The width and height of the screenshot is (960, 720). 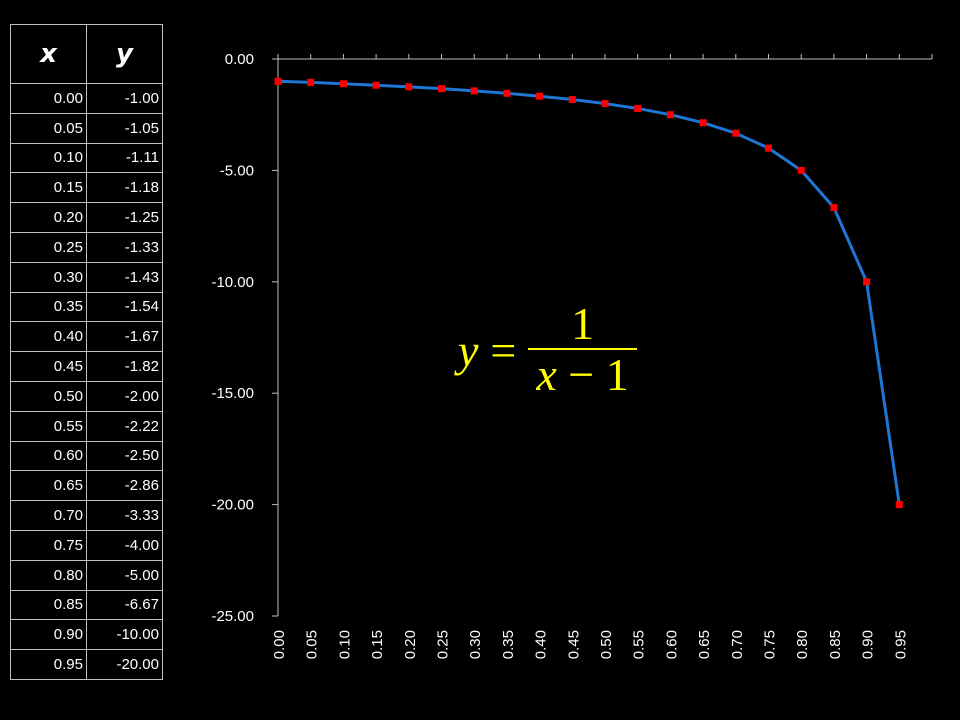 What do you see at coordinates (377, 644) in the screenshot?
I see `x-tick-label: 0.15` at bounding box center [377, 644].